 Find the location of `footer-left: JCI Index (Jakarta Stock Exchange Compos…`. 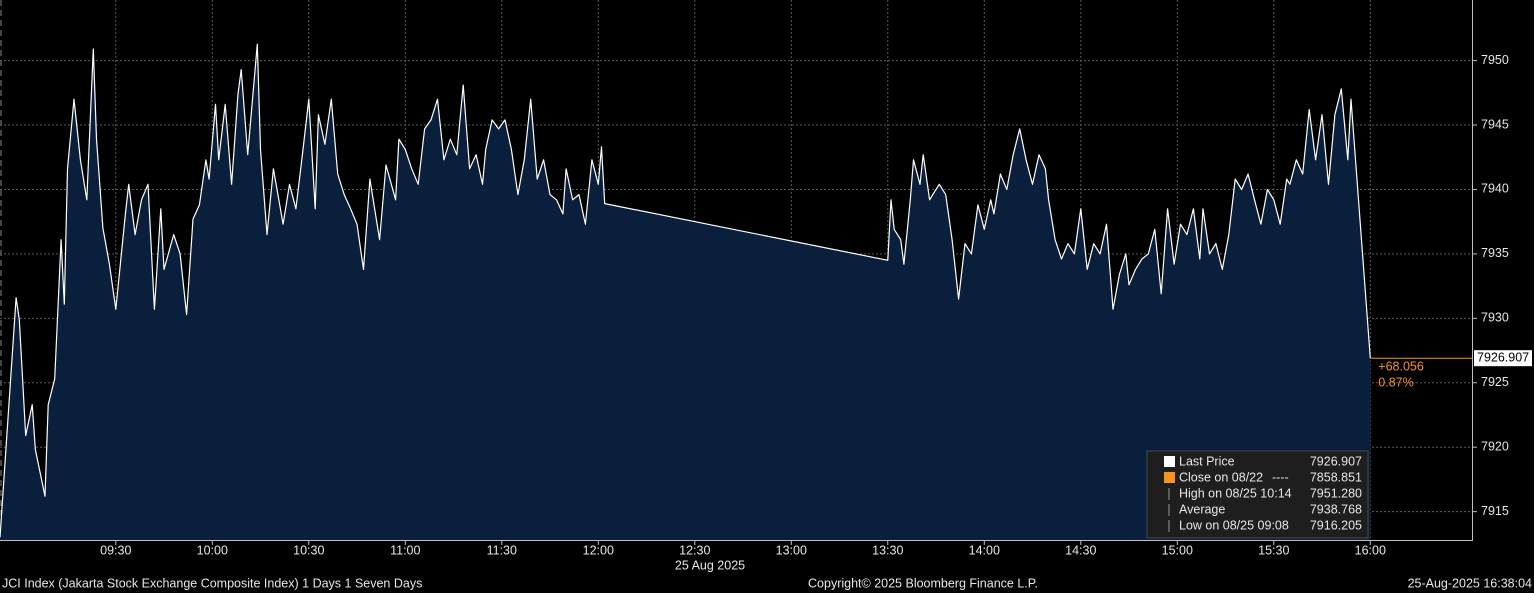

footer-left: JCI Index (Jakarta Stock Exchange Compos… is located at coordinates (212, 583).